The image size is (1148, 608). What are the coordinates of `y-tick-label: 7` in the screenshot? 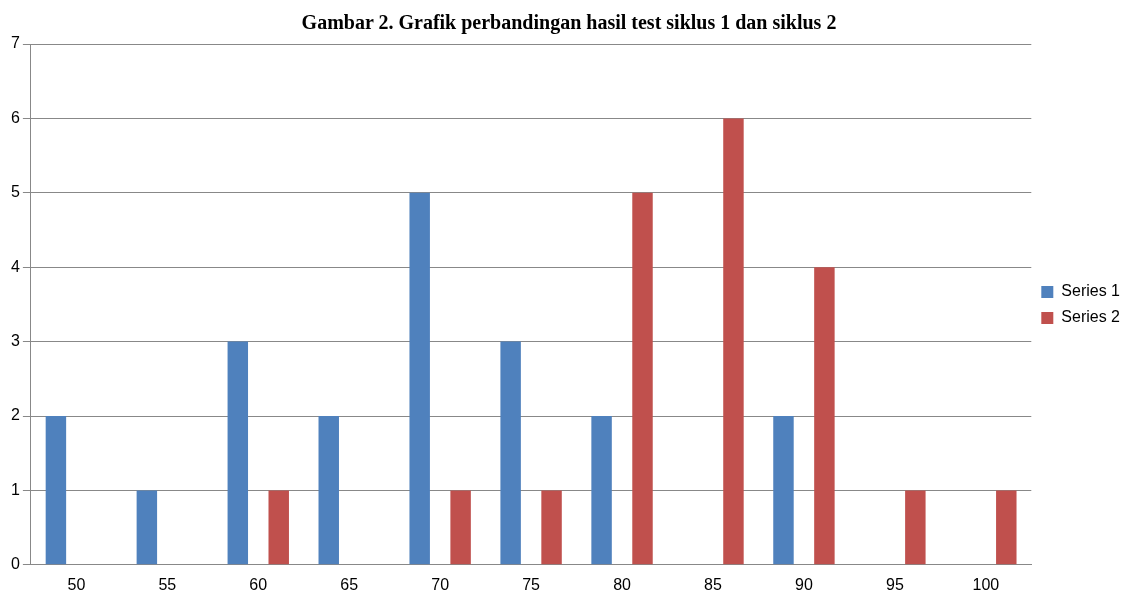 It's located at (15, 43).